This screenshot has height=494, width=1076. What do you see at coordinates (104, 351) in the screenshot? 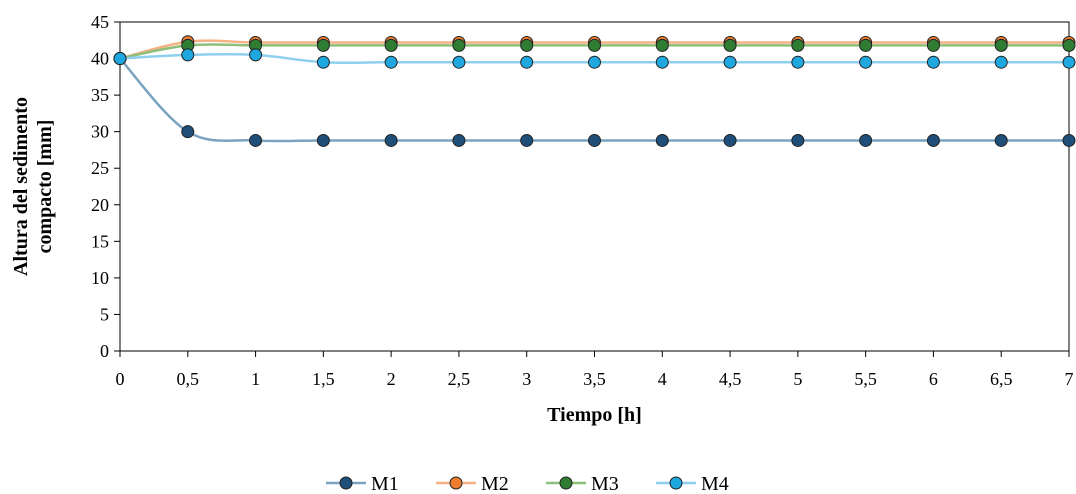
I see `y-tick-label: 0` at bounding box center [104, 351].